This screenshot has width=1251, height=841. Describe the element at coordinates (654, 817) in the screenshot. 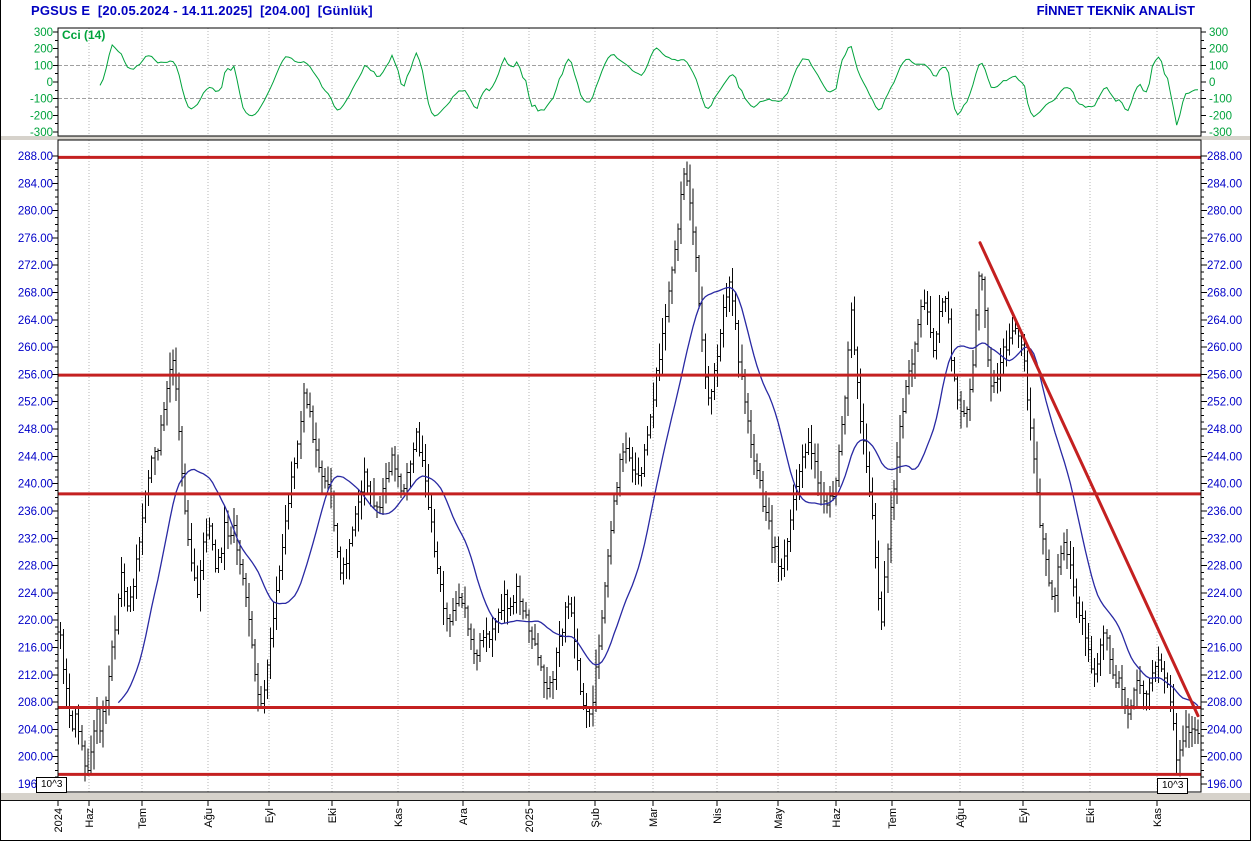

I see `svg-text: Mar` at that location.